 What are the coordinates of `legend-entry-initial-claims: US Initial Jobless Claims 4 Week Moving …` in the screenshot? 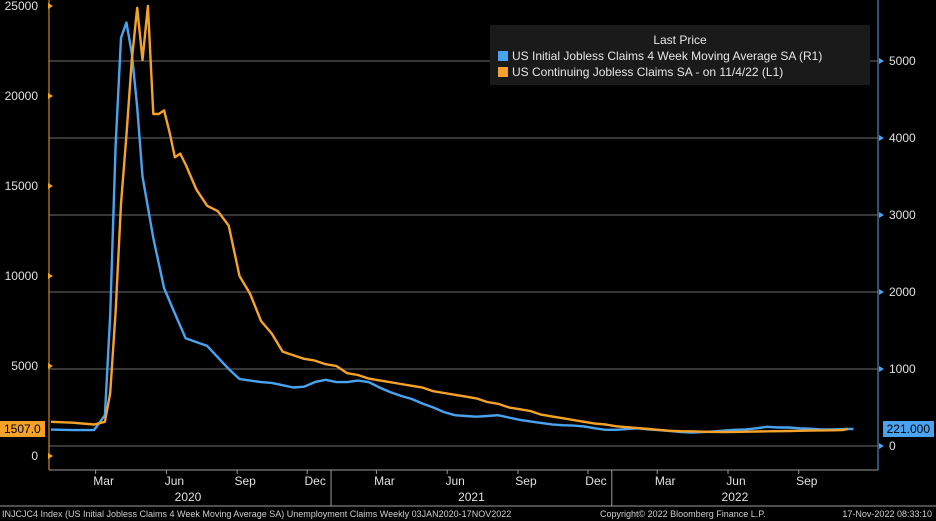 It's located at (660, 56).